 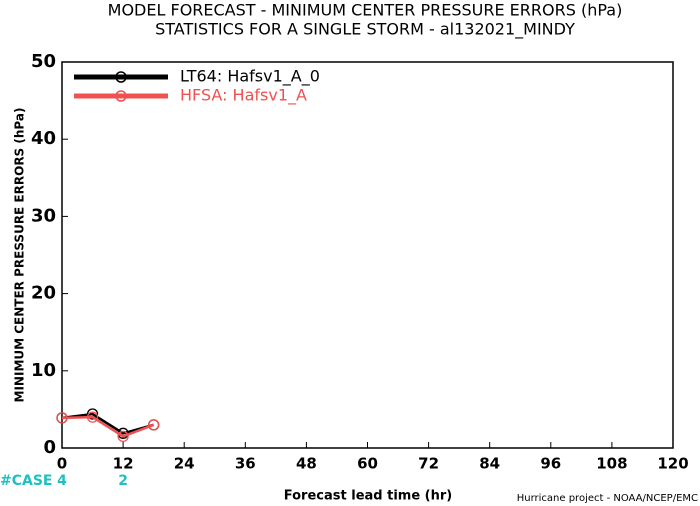 I want to click on x-tick-label: 0, so click(x=62, y=464).